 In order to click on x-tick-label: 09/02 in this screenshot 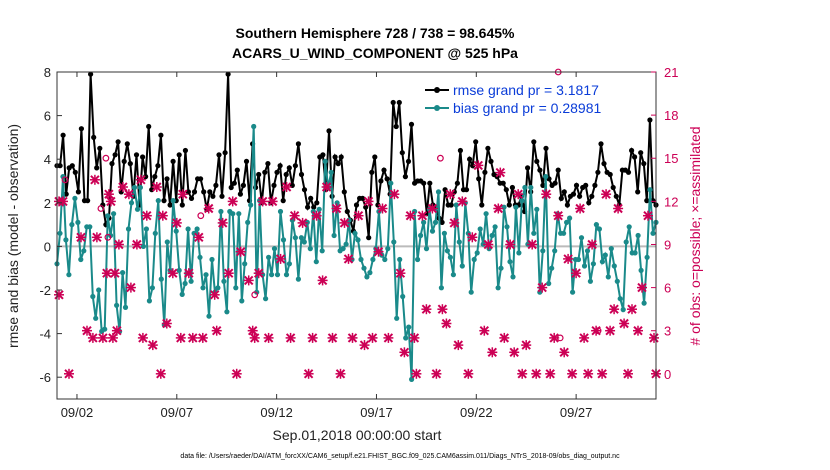, I will do `click(77, 412)`.